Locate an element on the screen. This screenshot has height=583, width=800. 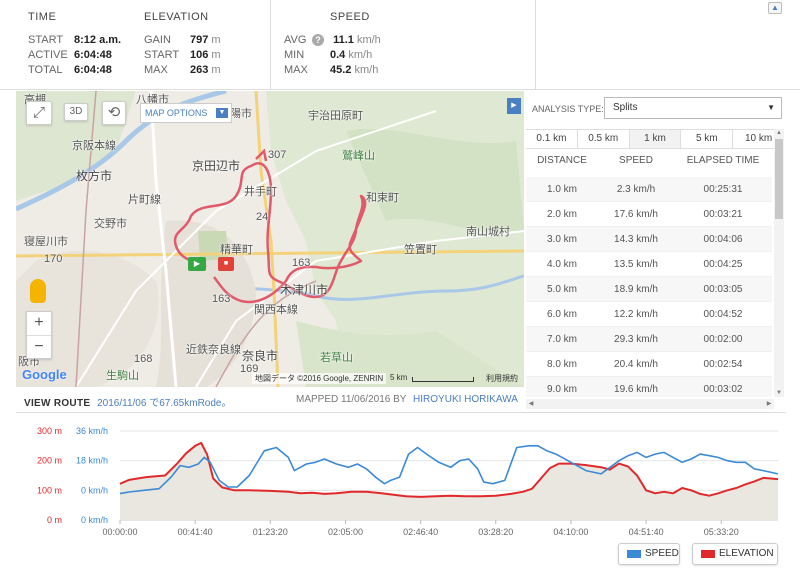
tab-split-5km: 5 km is located at coordinates (707, 139).